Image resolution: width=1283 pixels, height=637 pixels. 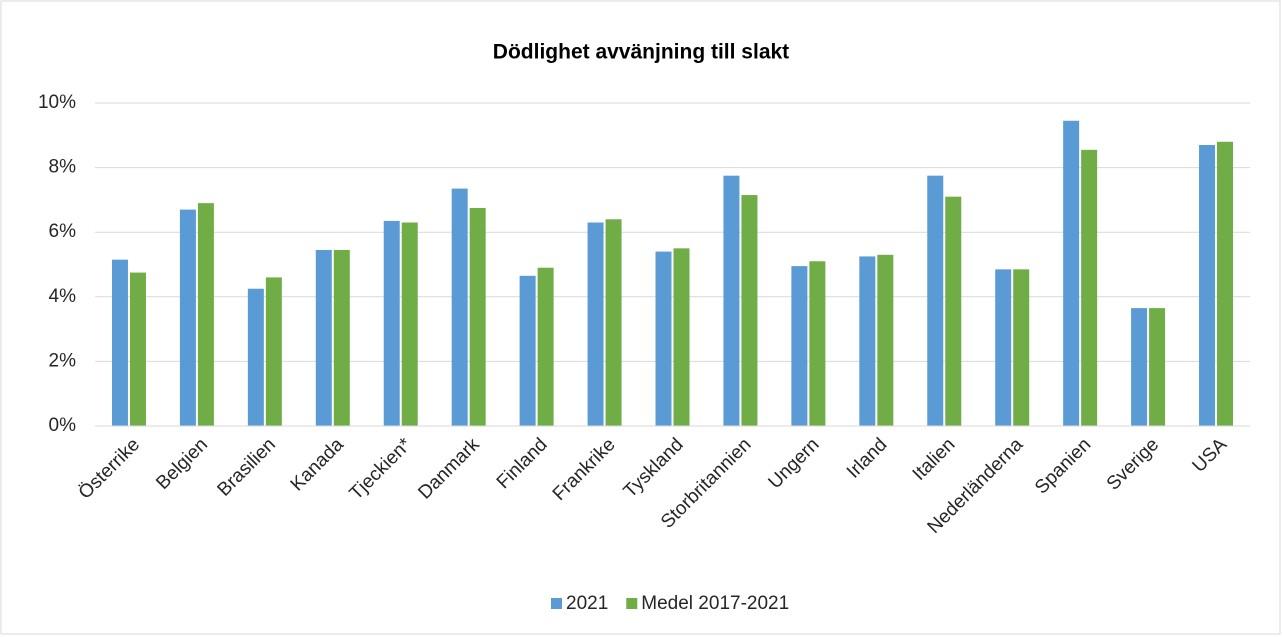 What do you see at coordinates (57, 102) in the screenshot?
I see `y-tick-label: 10%` at bounding box center [57, 102].